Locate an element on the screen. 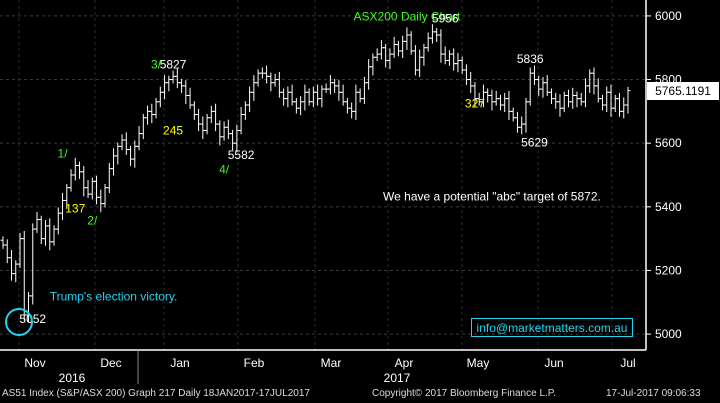  x-month-label: Jan is located at coordinates (179, 363).